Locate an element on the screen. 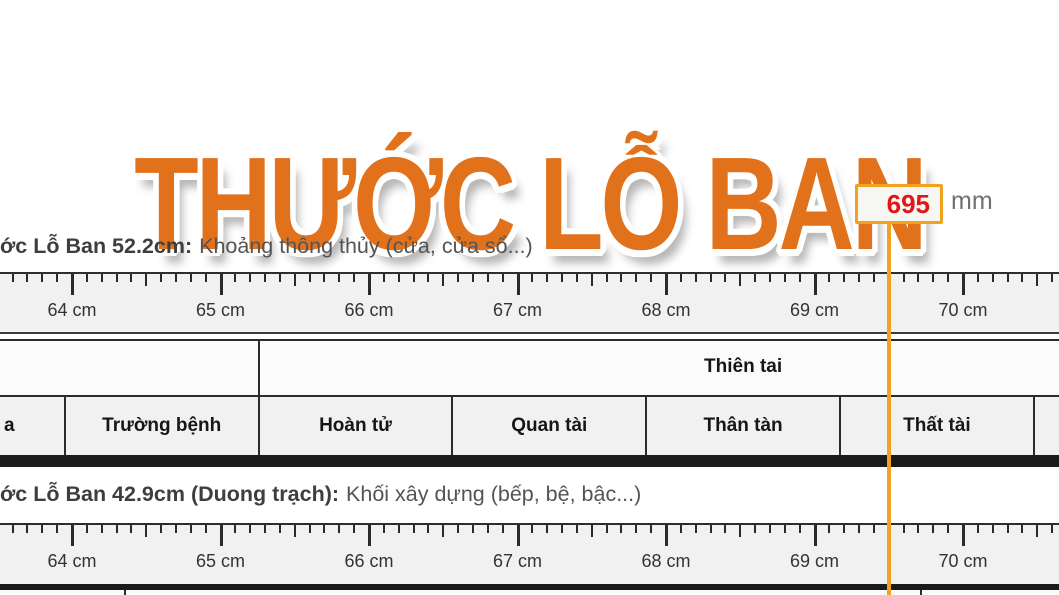  measurement-input: 695 is located at coordinates (899, 204).